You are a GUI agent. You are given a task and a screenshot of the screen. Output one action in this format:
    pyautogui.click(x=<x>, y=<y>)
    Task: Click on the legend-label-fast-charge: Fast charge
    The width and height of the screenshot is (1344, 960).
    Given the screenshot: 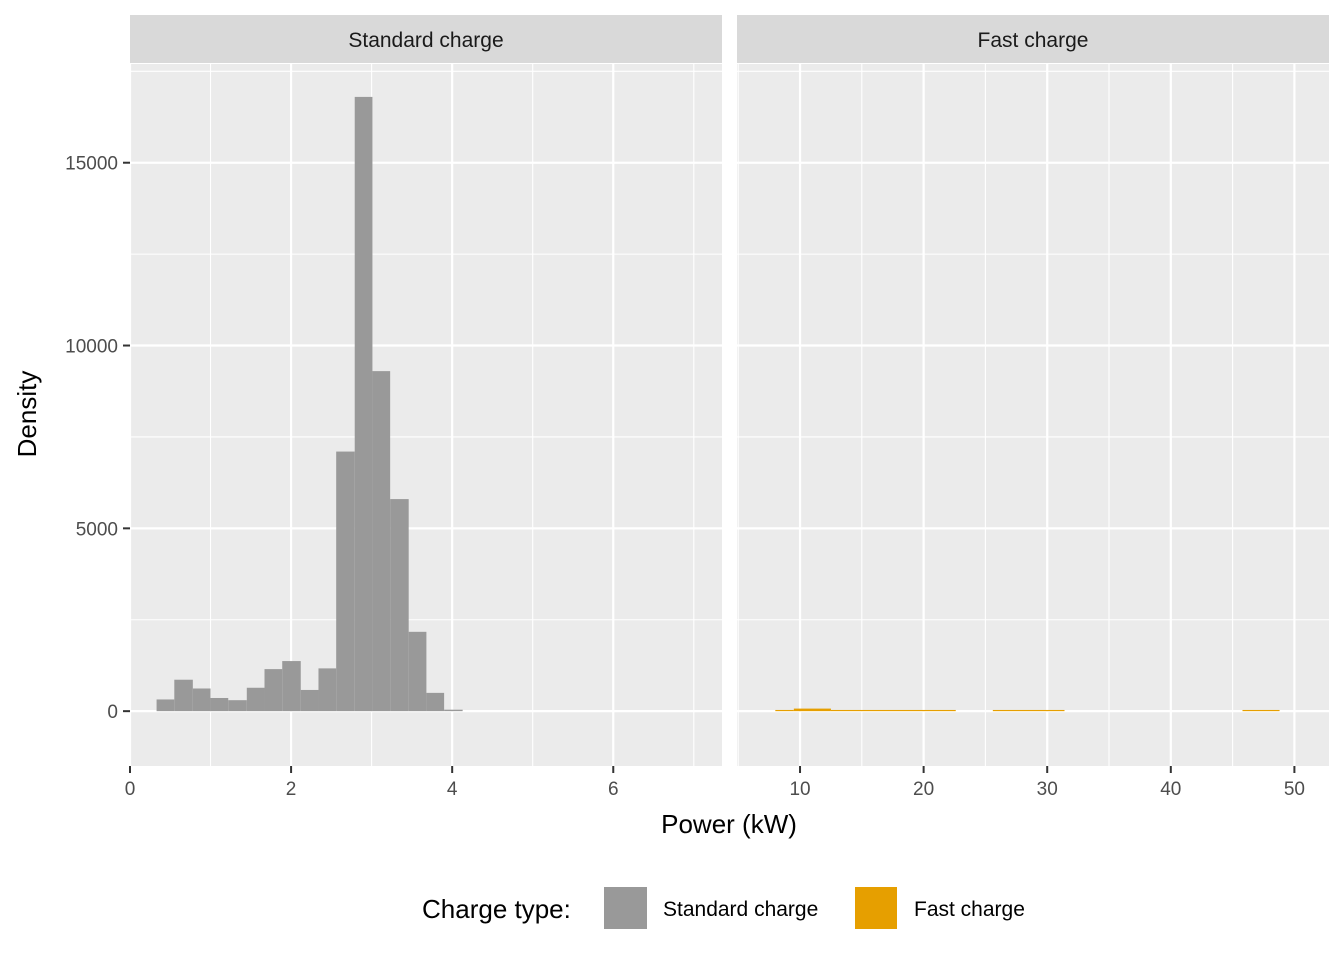 What is the action you would take?
    pyautogui.click(x=969, y=909)
    